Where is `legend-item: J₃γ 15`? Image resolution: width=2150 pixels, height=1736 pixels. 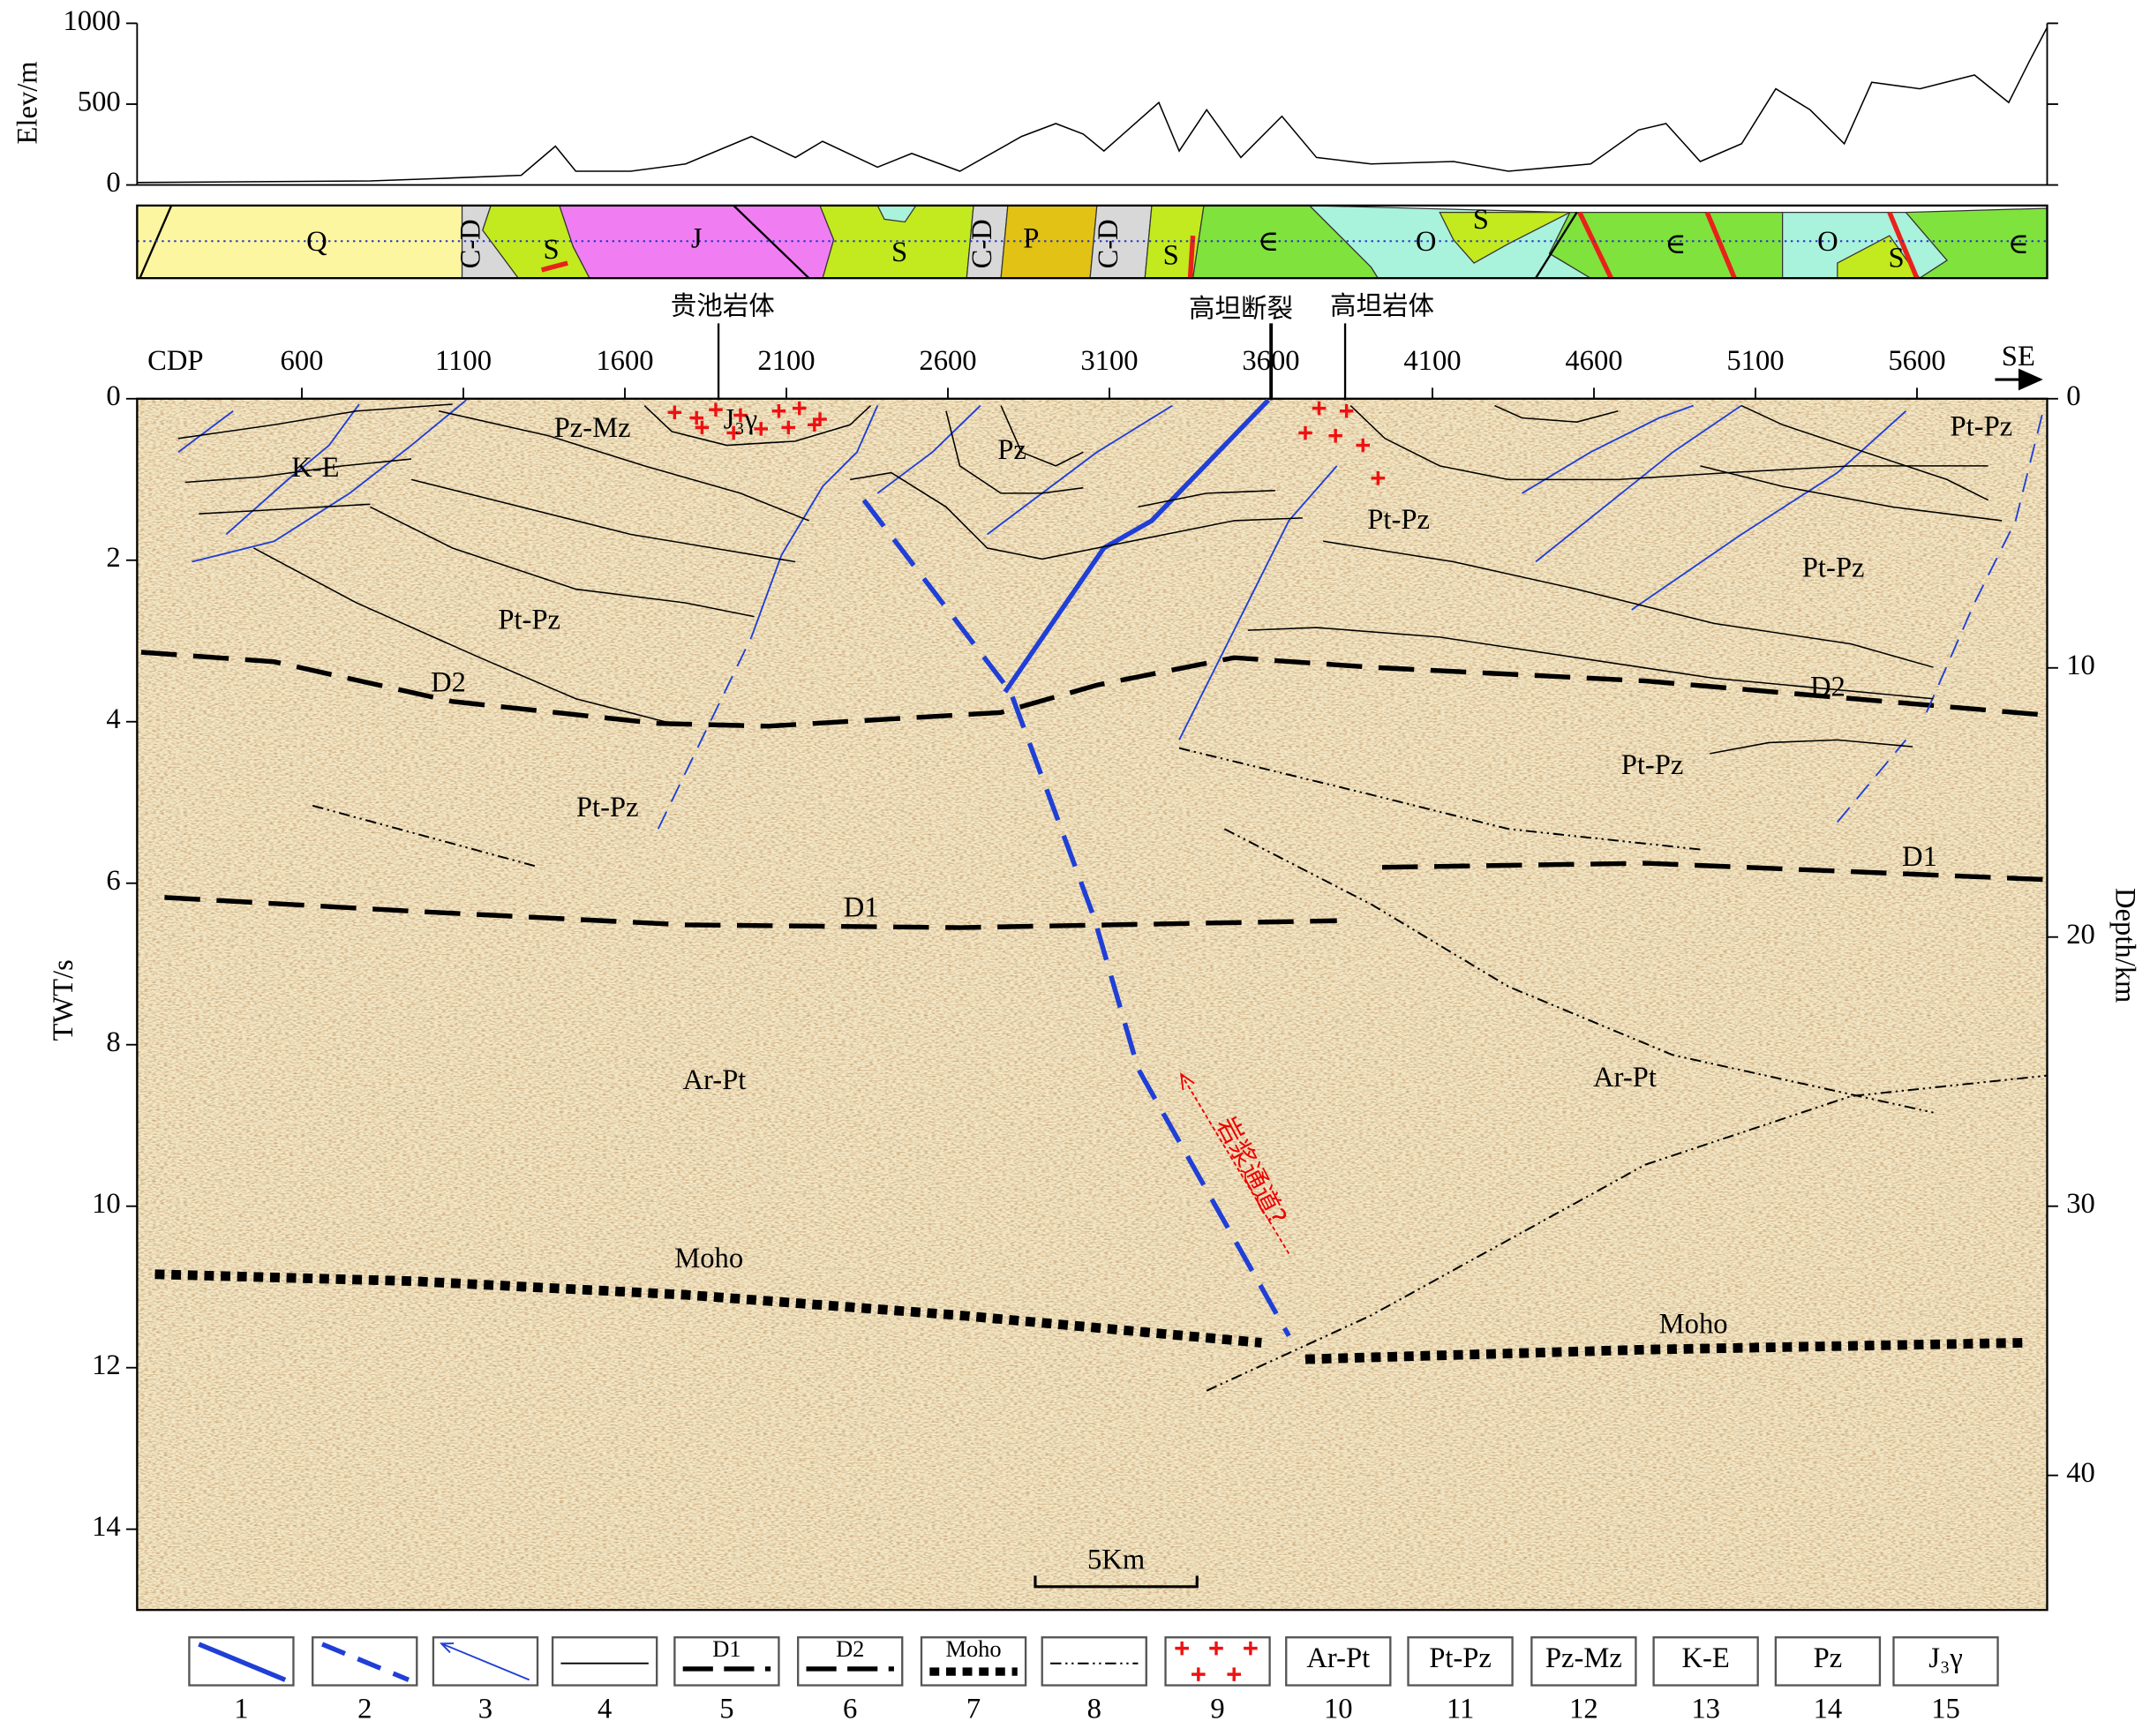 legend-item: J₃γ 15 is located at coordinates (1945, 1681).